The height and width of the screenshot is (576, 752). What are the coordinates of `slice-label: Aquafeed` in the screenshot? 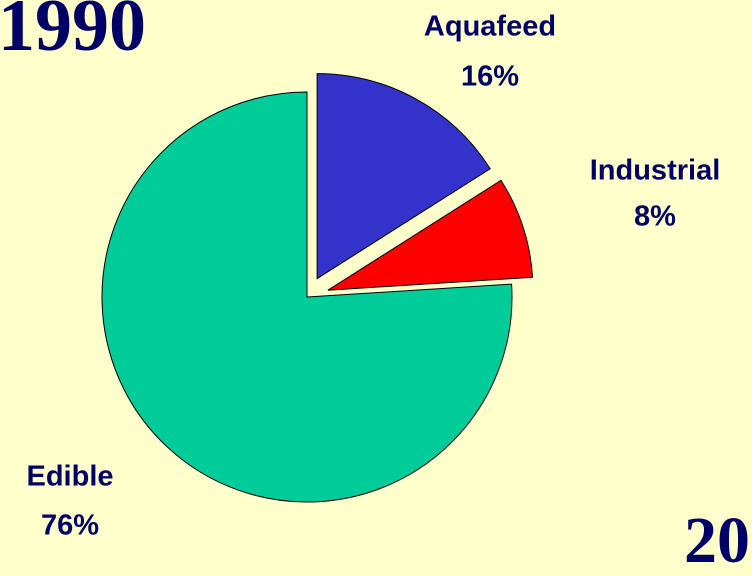 It's located at (490, 27).